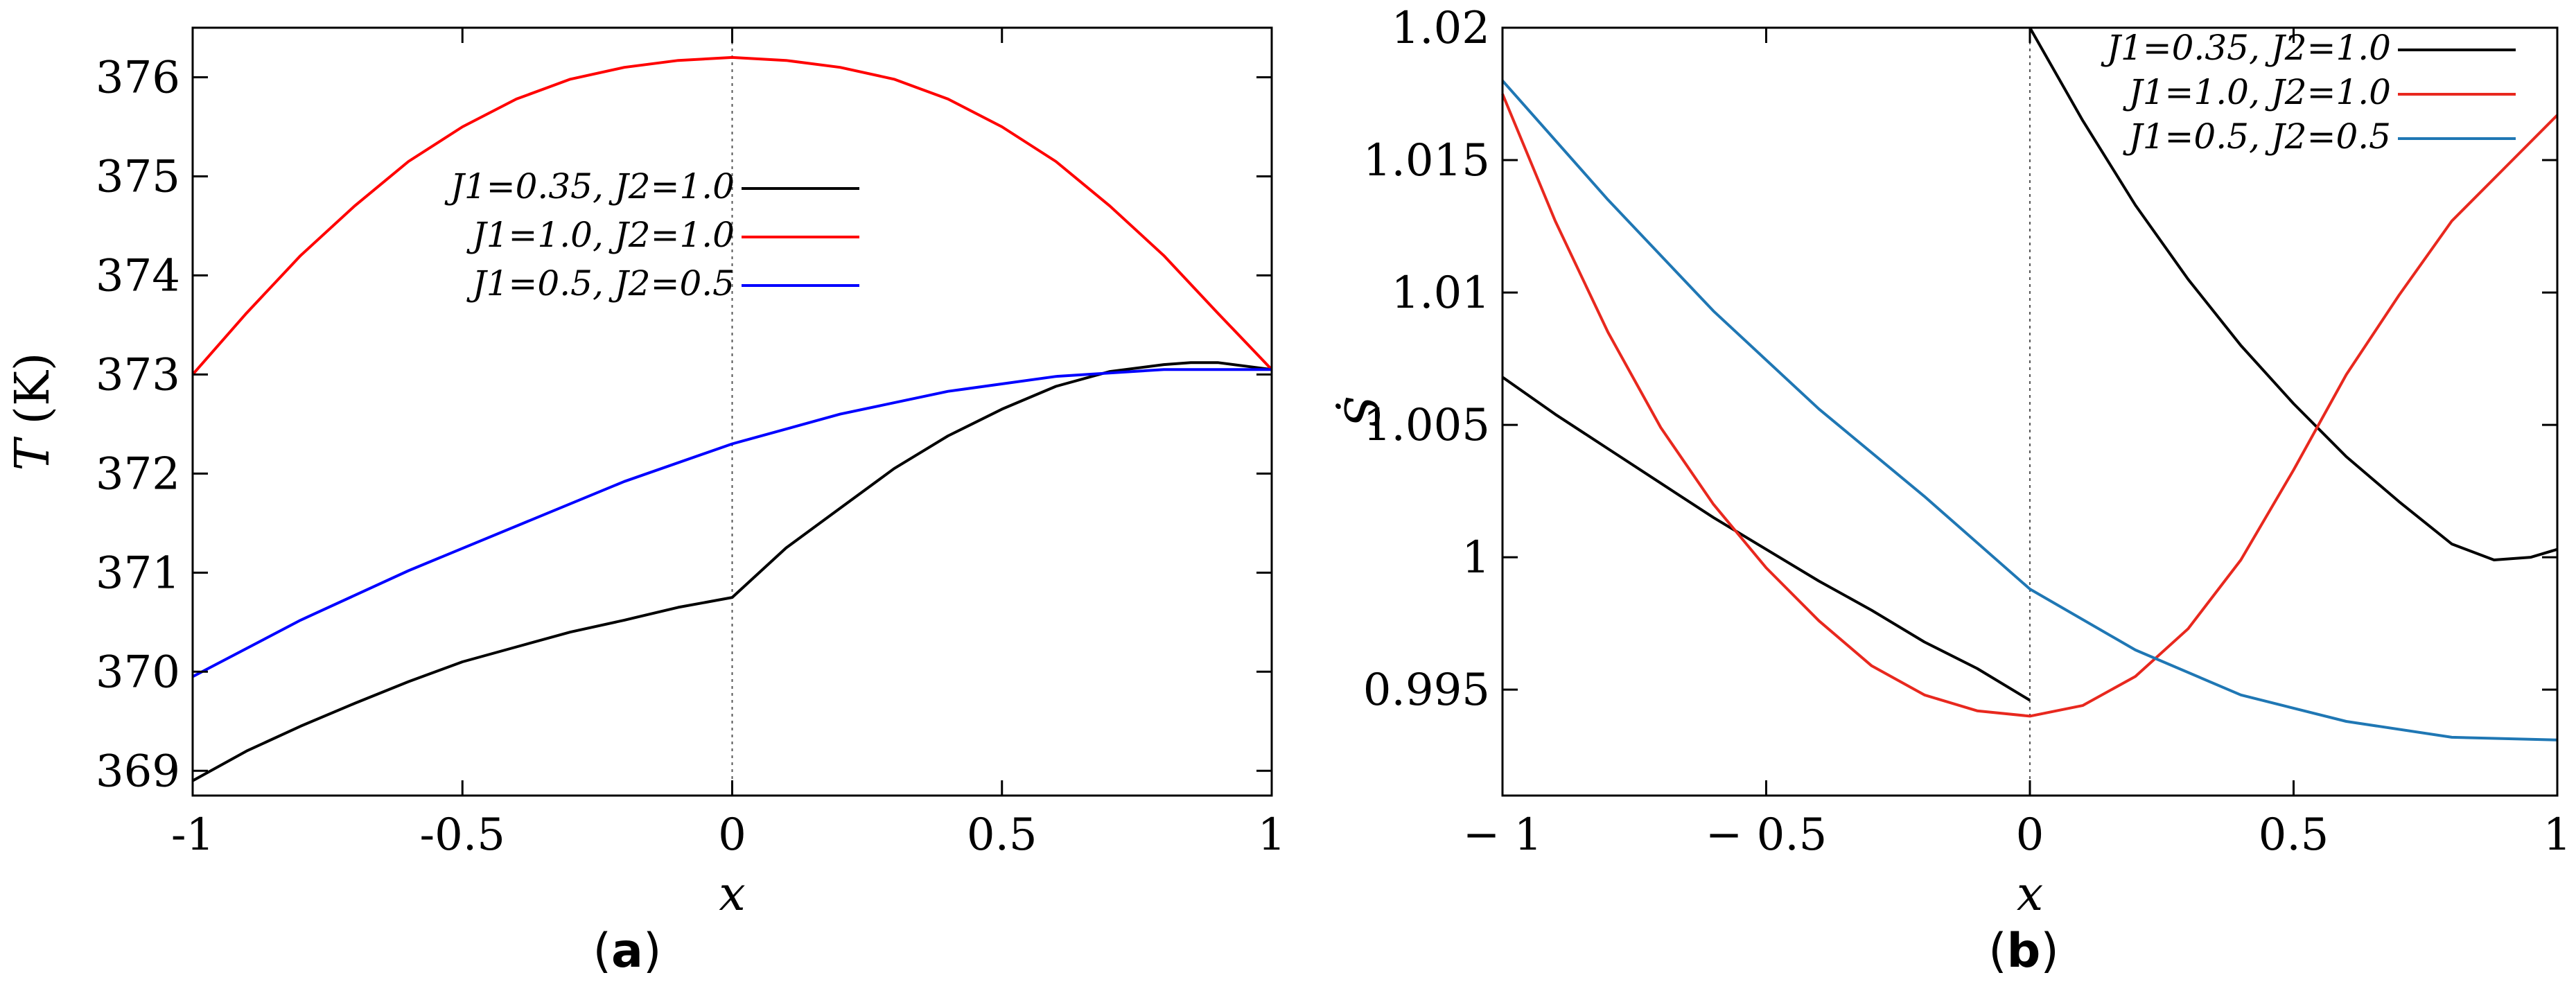  Describe the element at coordinates (1767, 835) in the screenshot. I see `x-tick-label: − 0.5` at that location.